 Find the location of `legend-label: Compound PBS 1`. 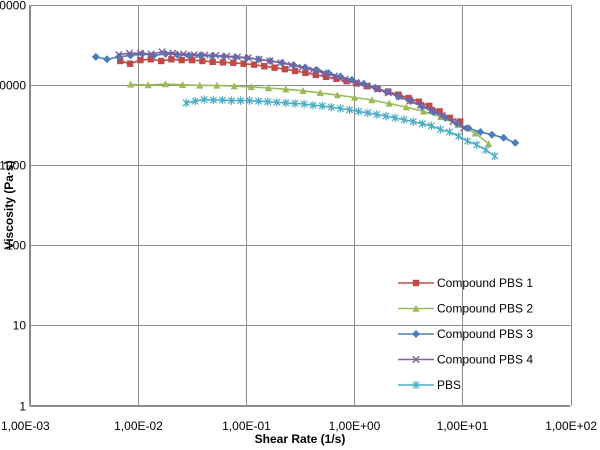

legend-label: Compound PBS 1 is located at coordinates (485, 283).